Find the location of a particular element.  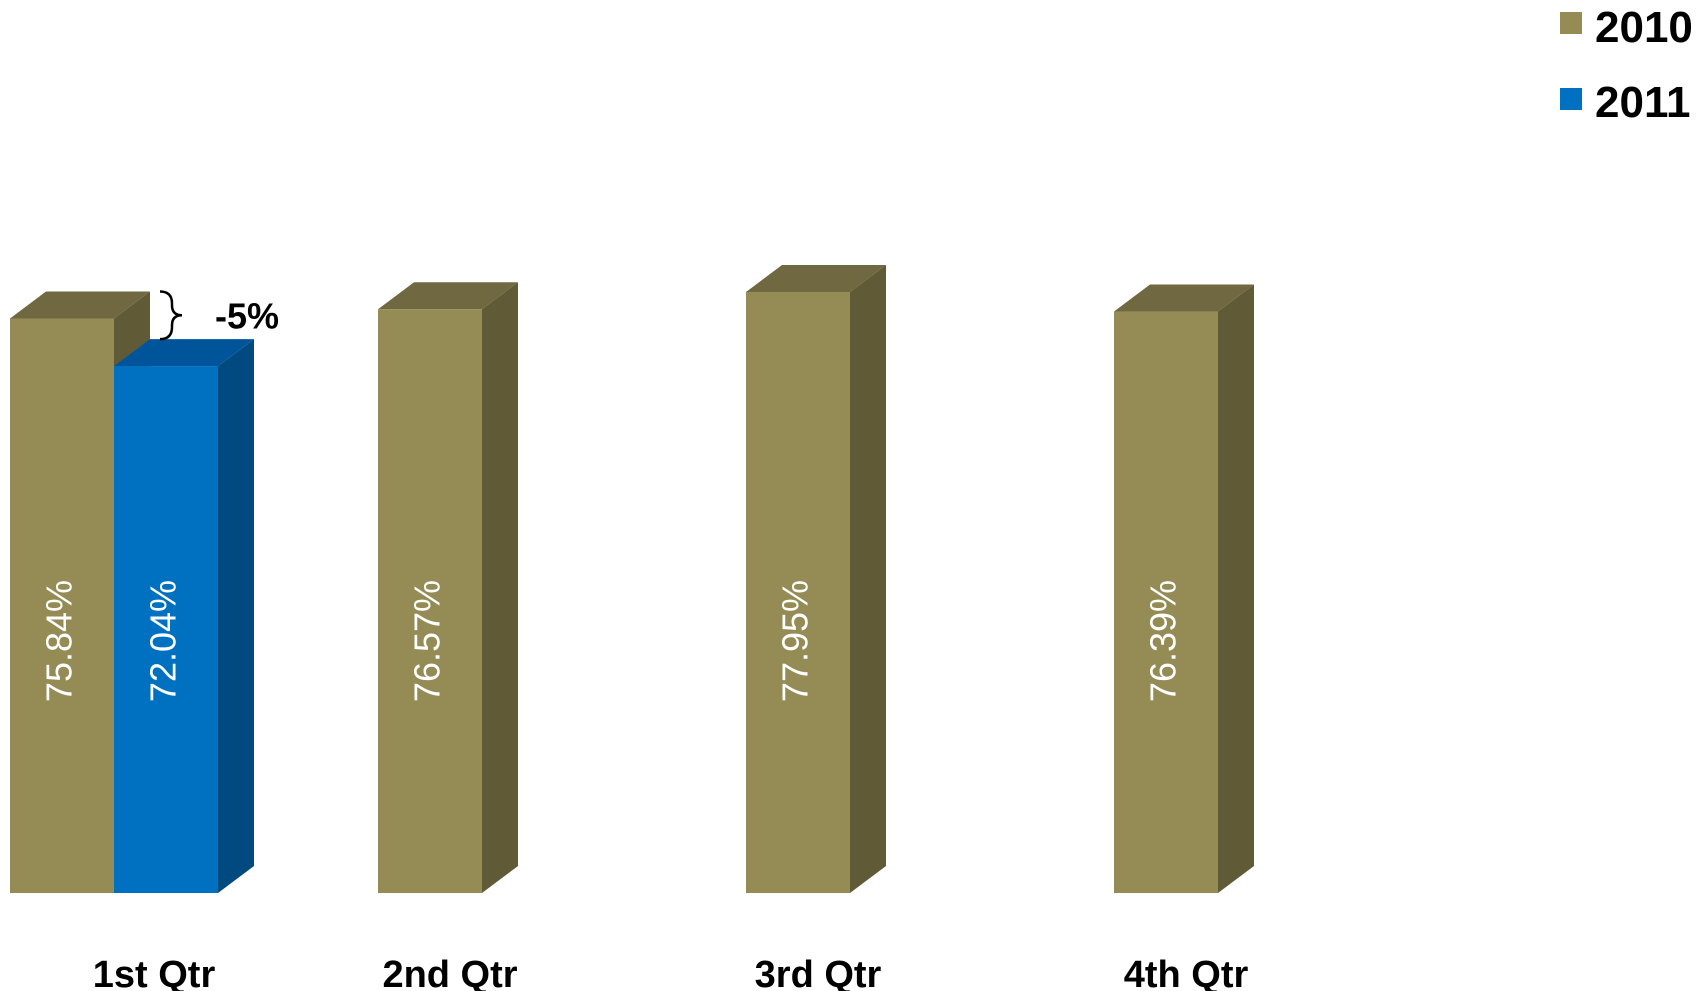

bar-2010-2nd-qtr-side is located at coordinates (500, 587).